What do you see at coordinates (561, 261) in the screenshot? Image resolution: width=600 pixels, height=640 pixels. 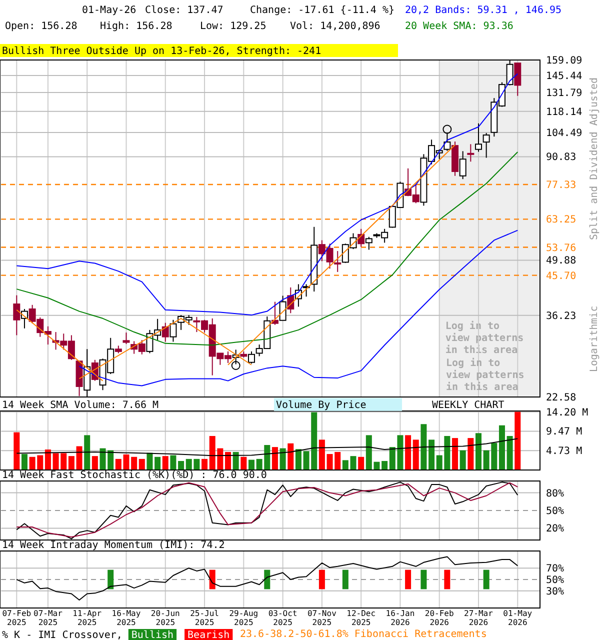 I see `y-tick-label: 49.88` at bounding box center [561, 261].